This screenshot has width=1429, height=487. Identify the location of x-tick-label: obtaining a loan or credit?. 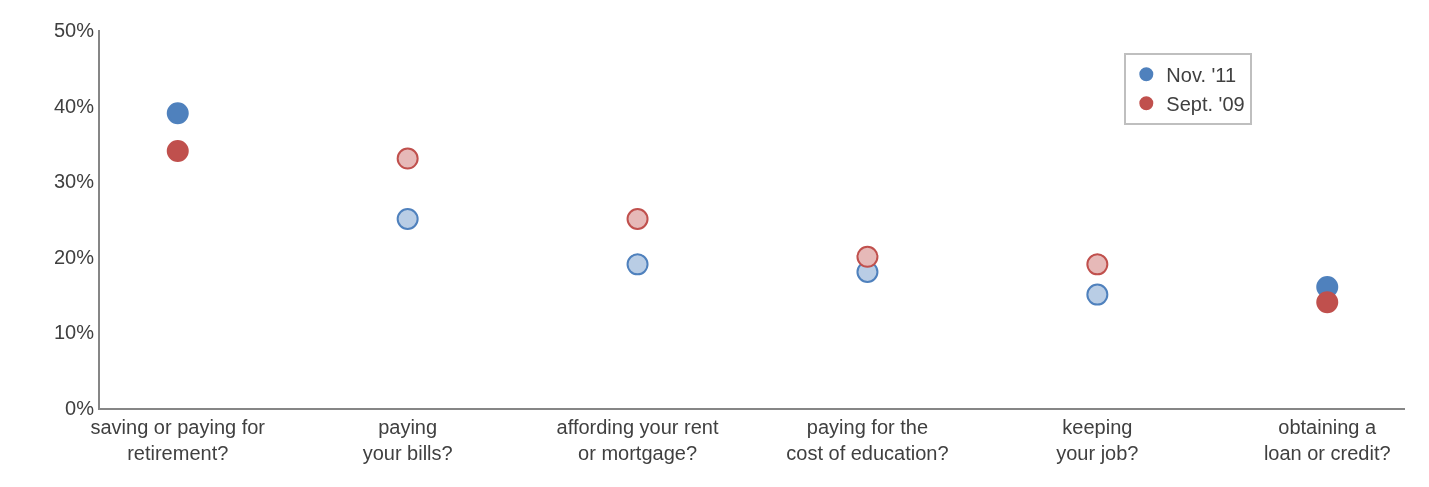
(1327, 440).